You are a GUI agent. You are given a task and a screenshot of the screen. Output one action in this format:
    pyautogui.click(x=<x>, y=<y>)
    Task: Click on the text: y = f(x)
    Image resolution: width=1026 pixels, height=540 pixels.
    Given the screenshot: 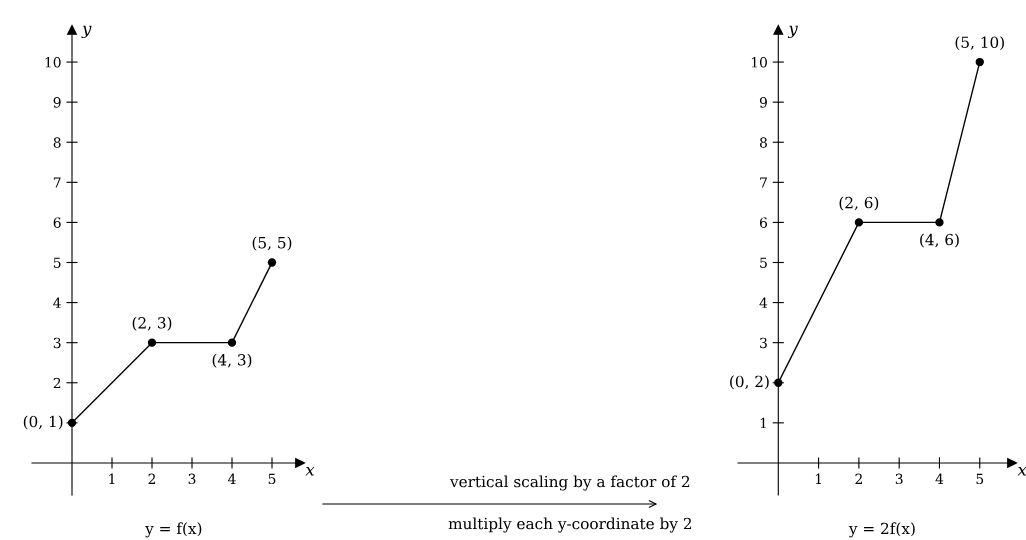 What is the action you would take?
    pyautogui.click(x=173, y=530)
    